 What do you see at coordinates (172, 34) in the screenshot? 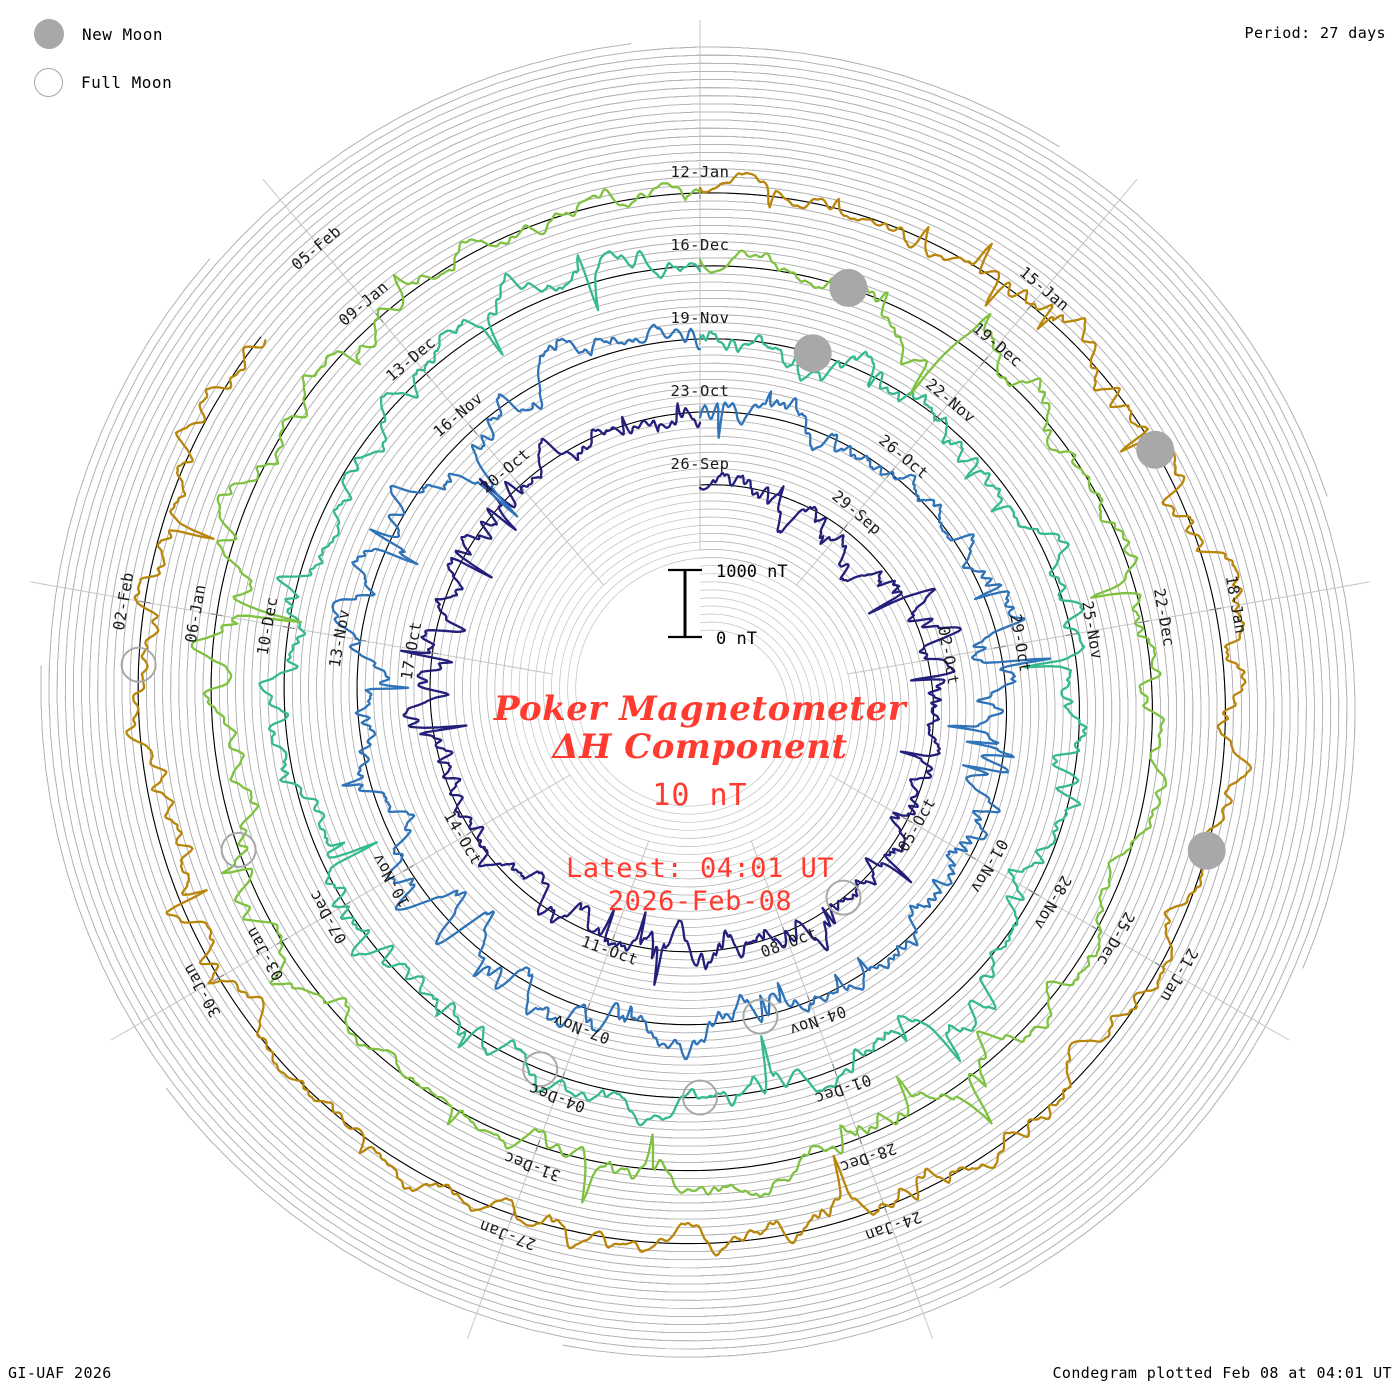
I see `legend-item-new-moon: New Moon` at bounding box center [172, 34].